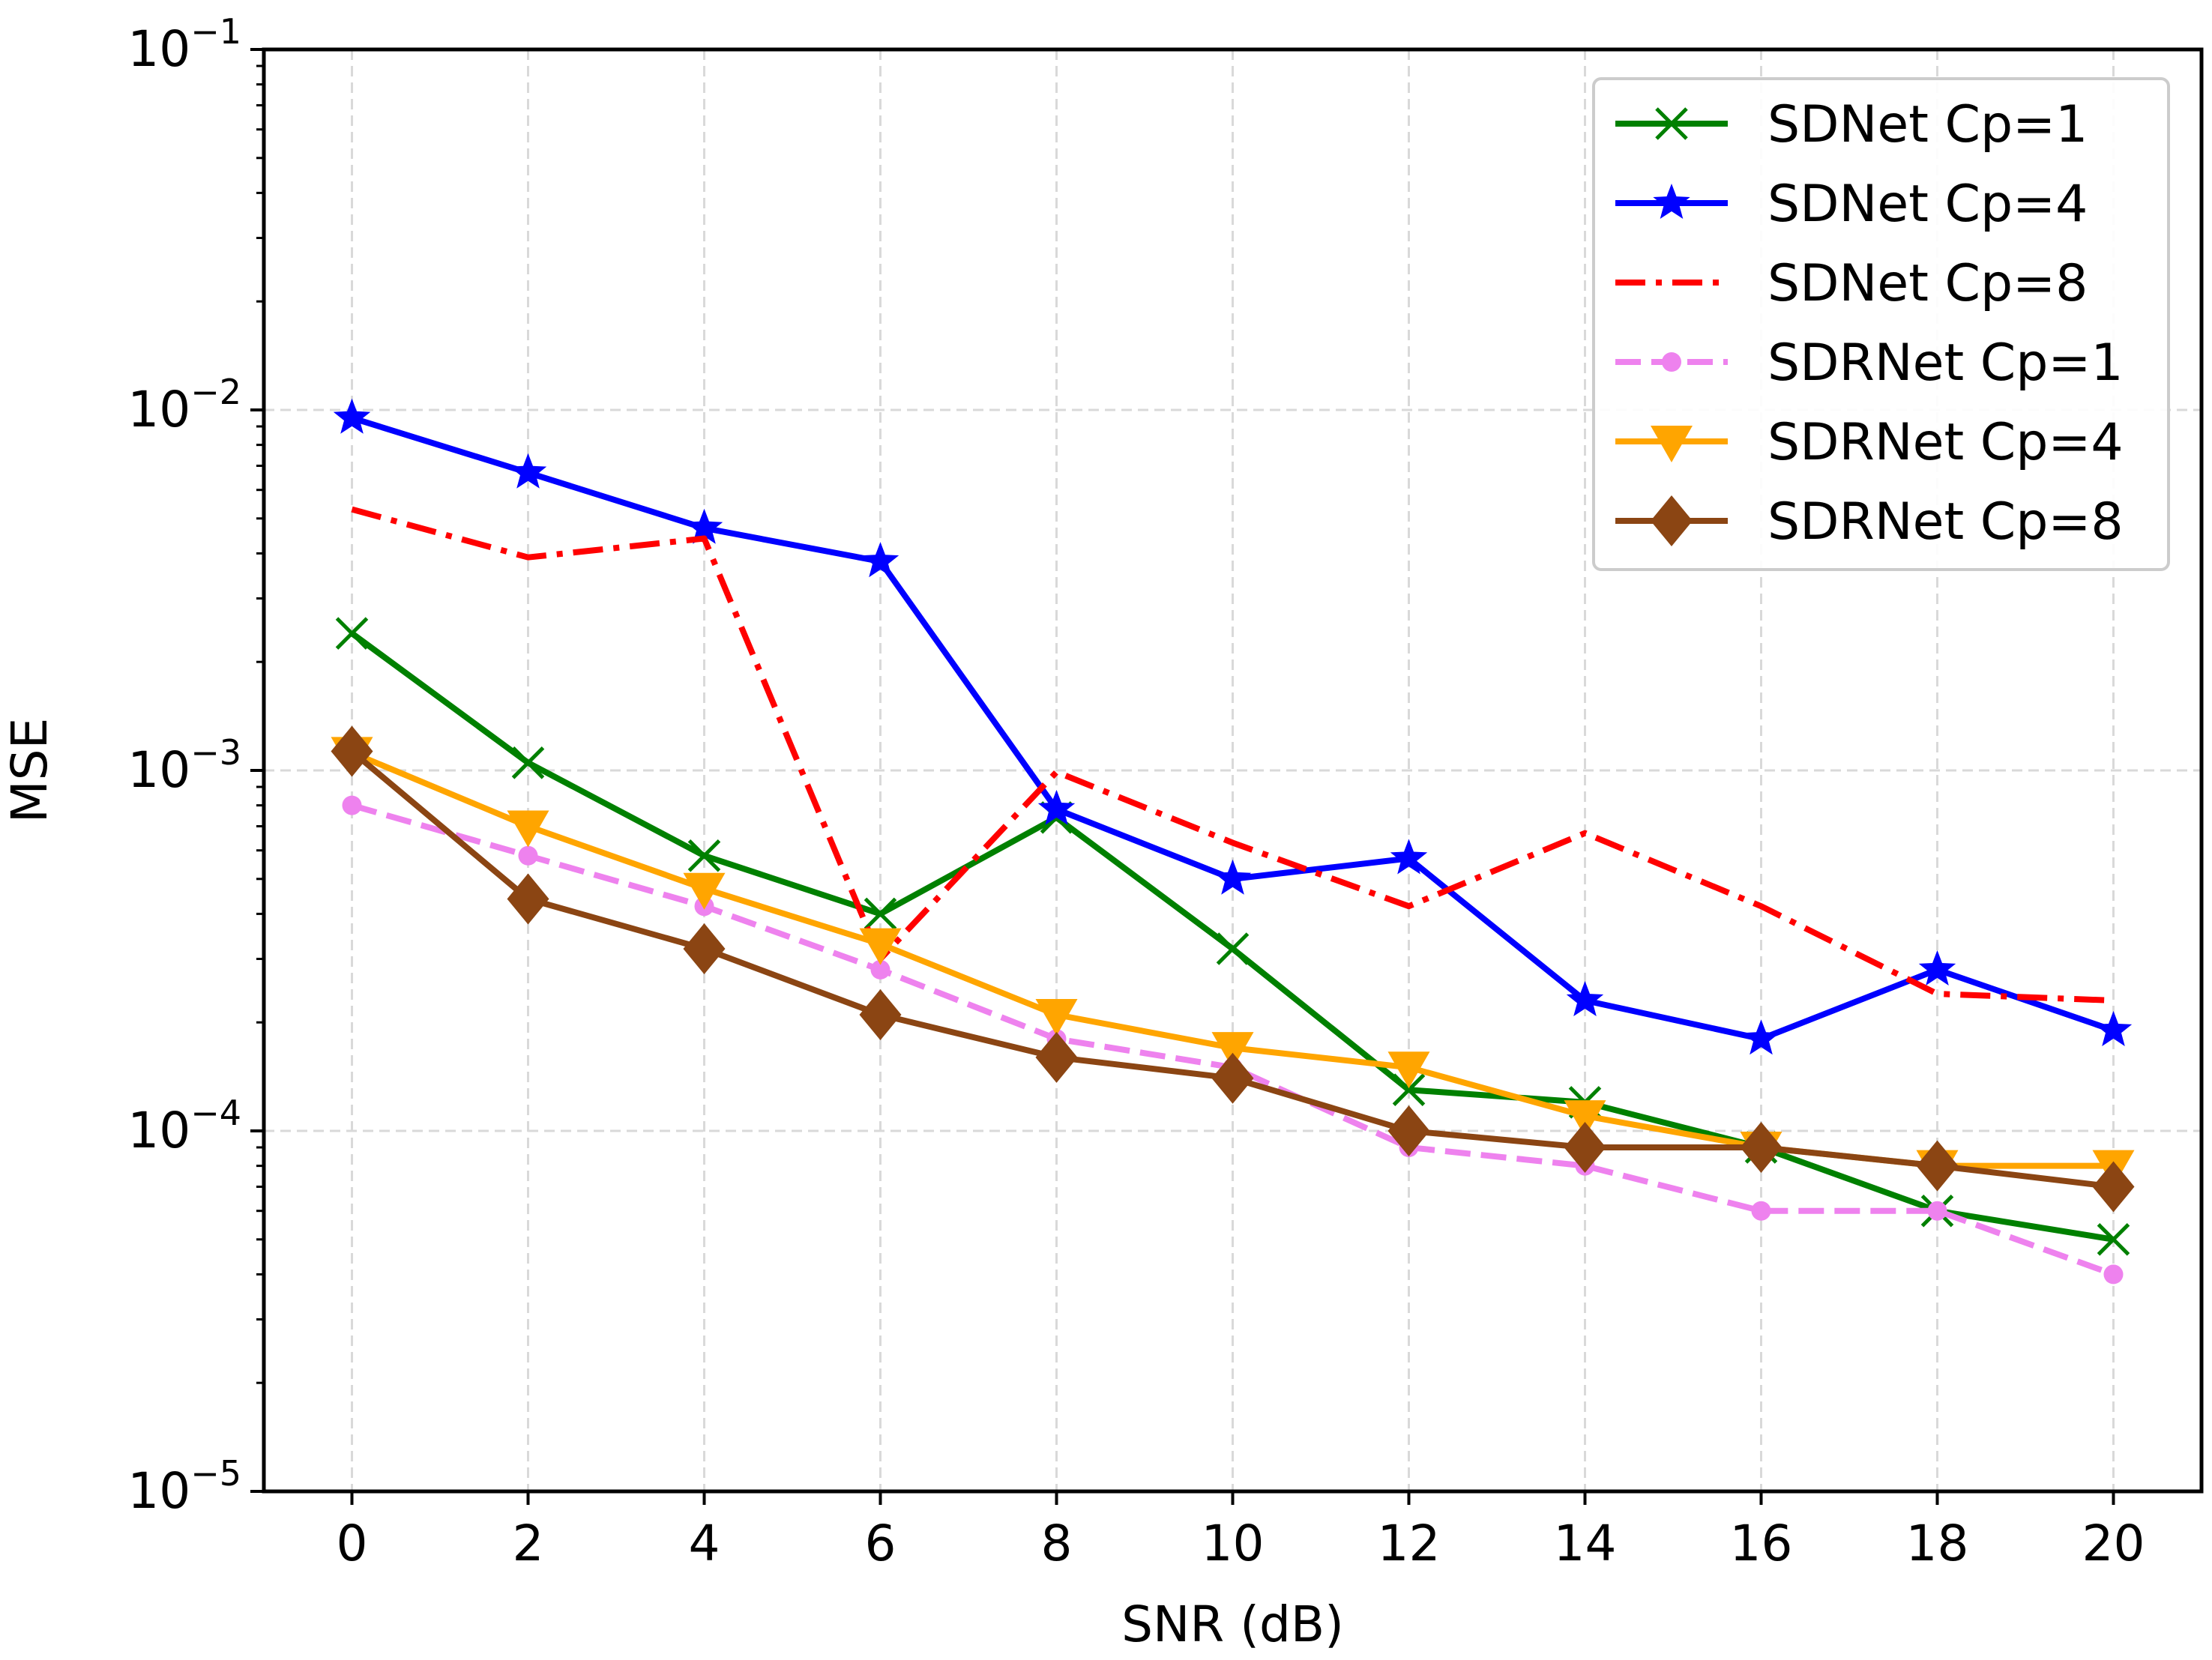 The width and height of the screenshot is (2212, 1660). I want to click on y-tick-label: 10⁻⁵, so click(184, 1486).